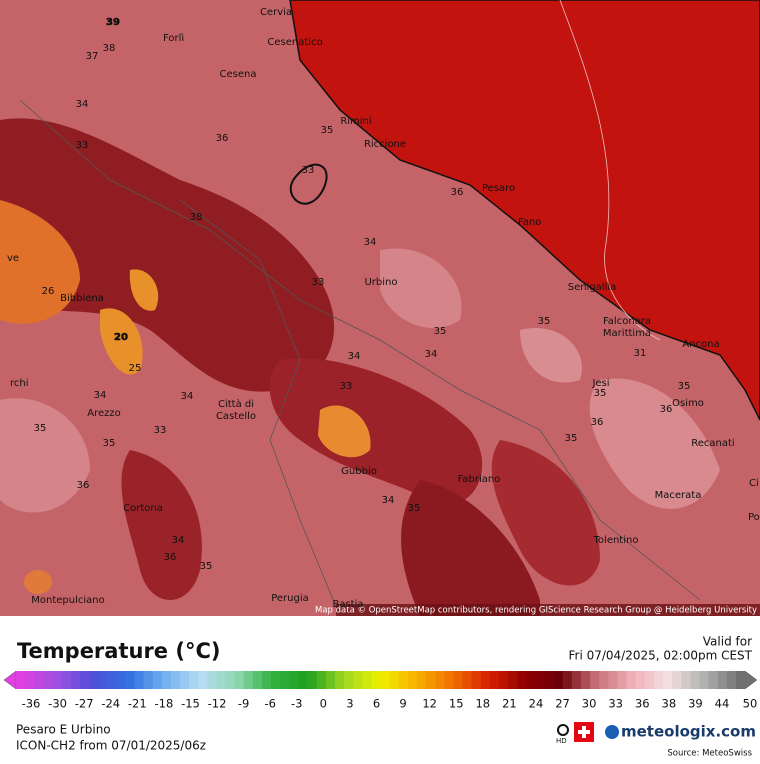 The image size is (760, 764). Describe the element at coordinates (349, 704) in the screenshot. I see `legend-tick-label: 3` at that location.